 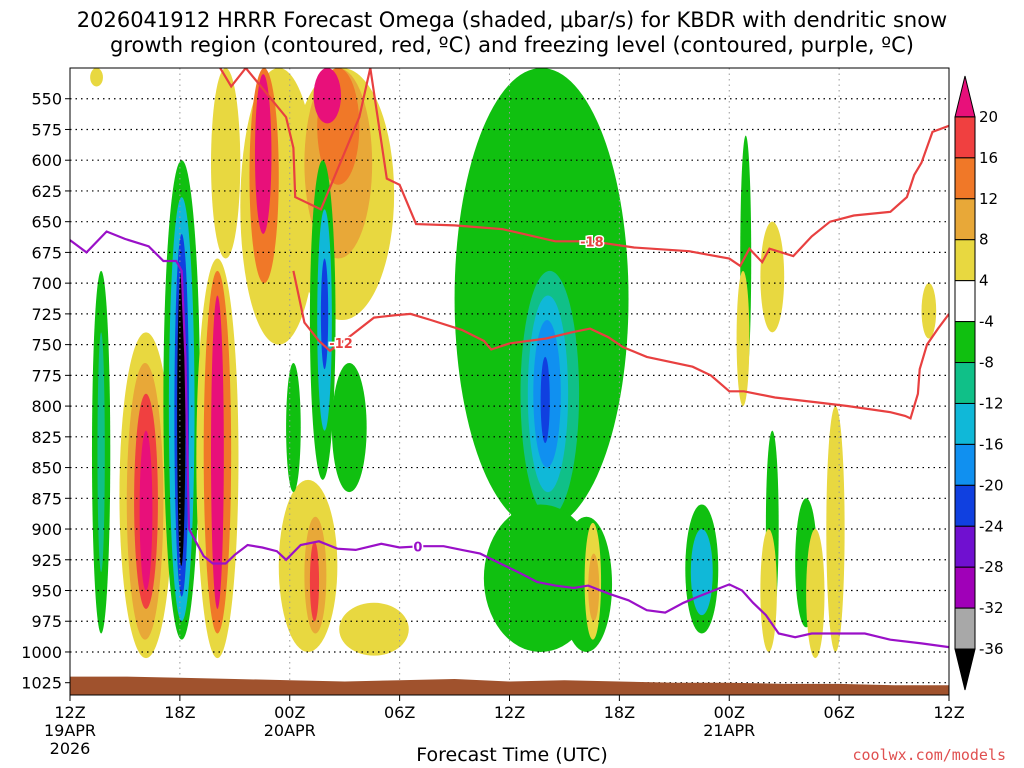 What do you see at coordinates (988, 199) in the screenshot?
I see `colorbar-label: 12` at bounding box center [988, 199].